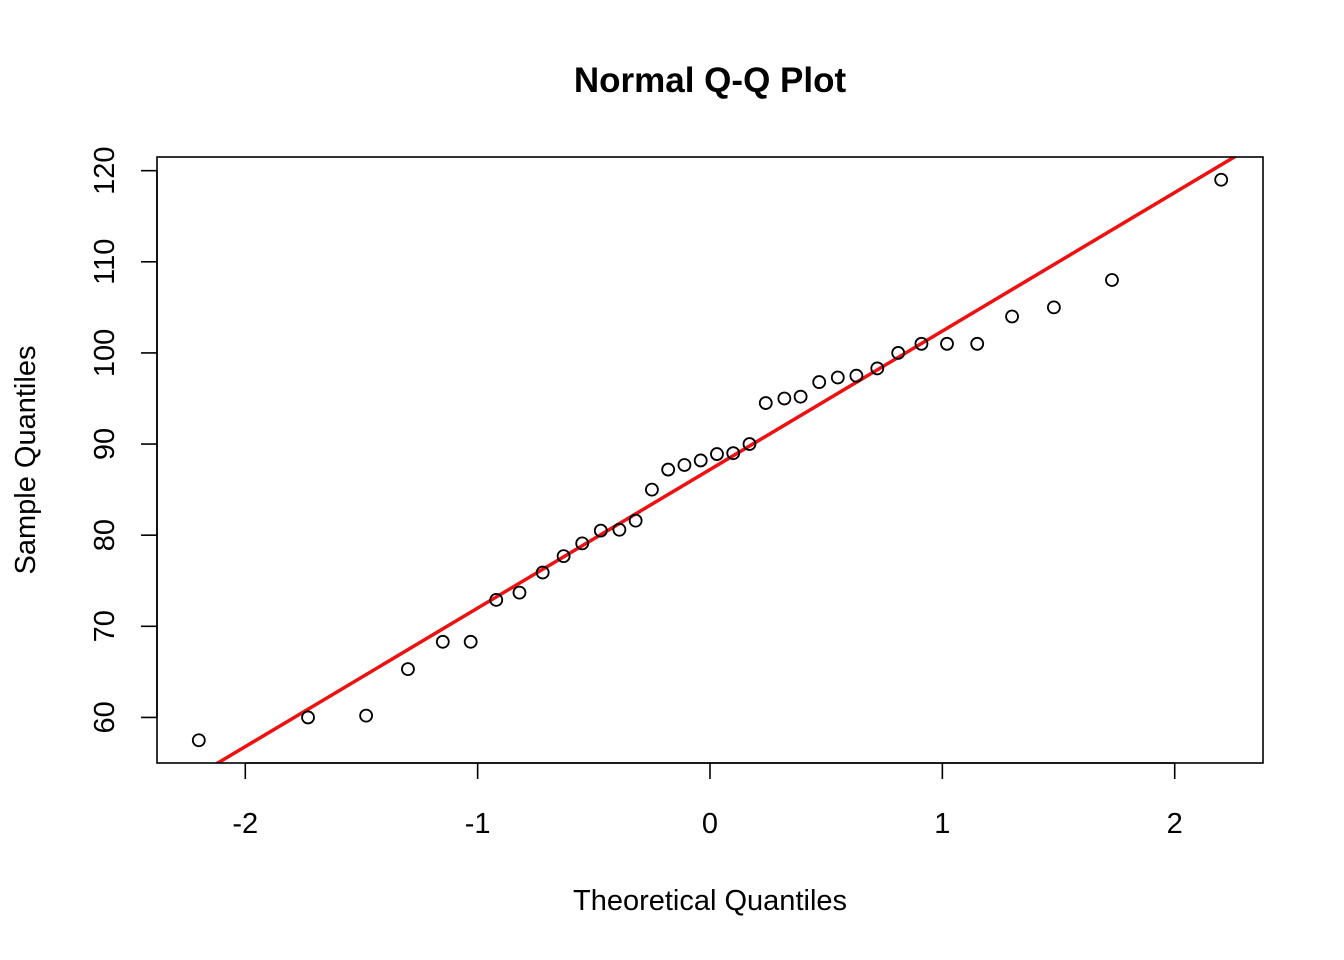  Describe the element at coordinates (245, 824) in the screenshot. I see `x-tick-label: -2` at that location.